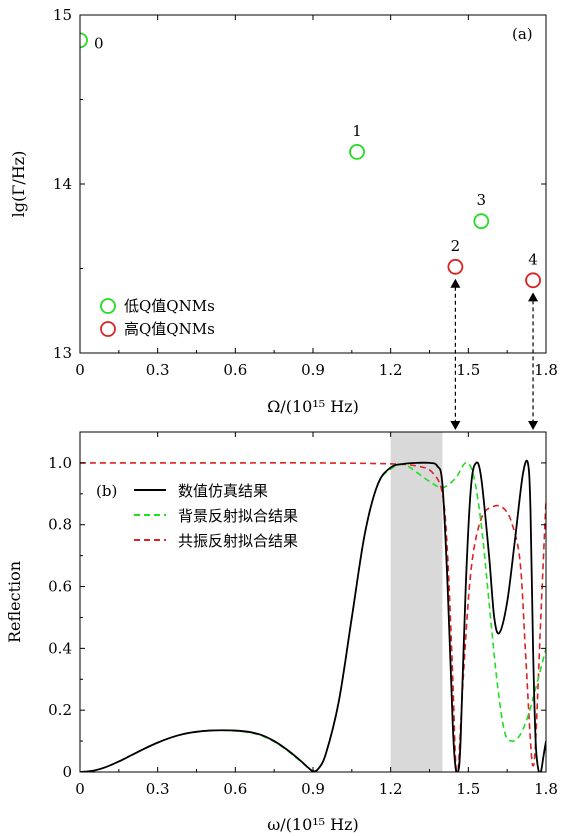 The image size is (564, 836). I want to click on panel-a-y-axis-title: lg(Γ/Hz), so click(18, 184).